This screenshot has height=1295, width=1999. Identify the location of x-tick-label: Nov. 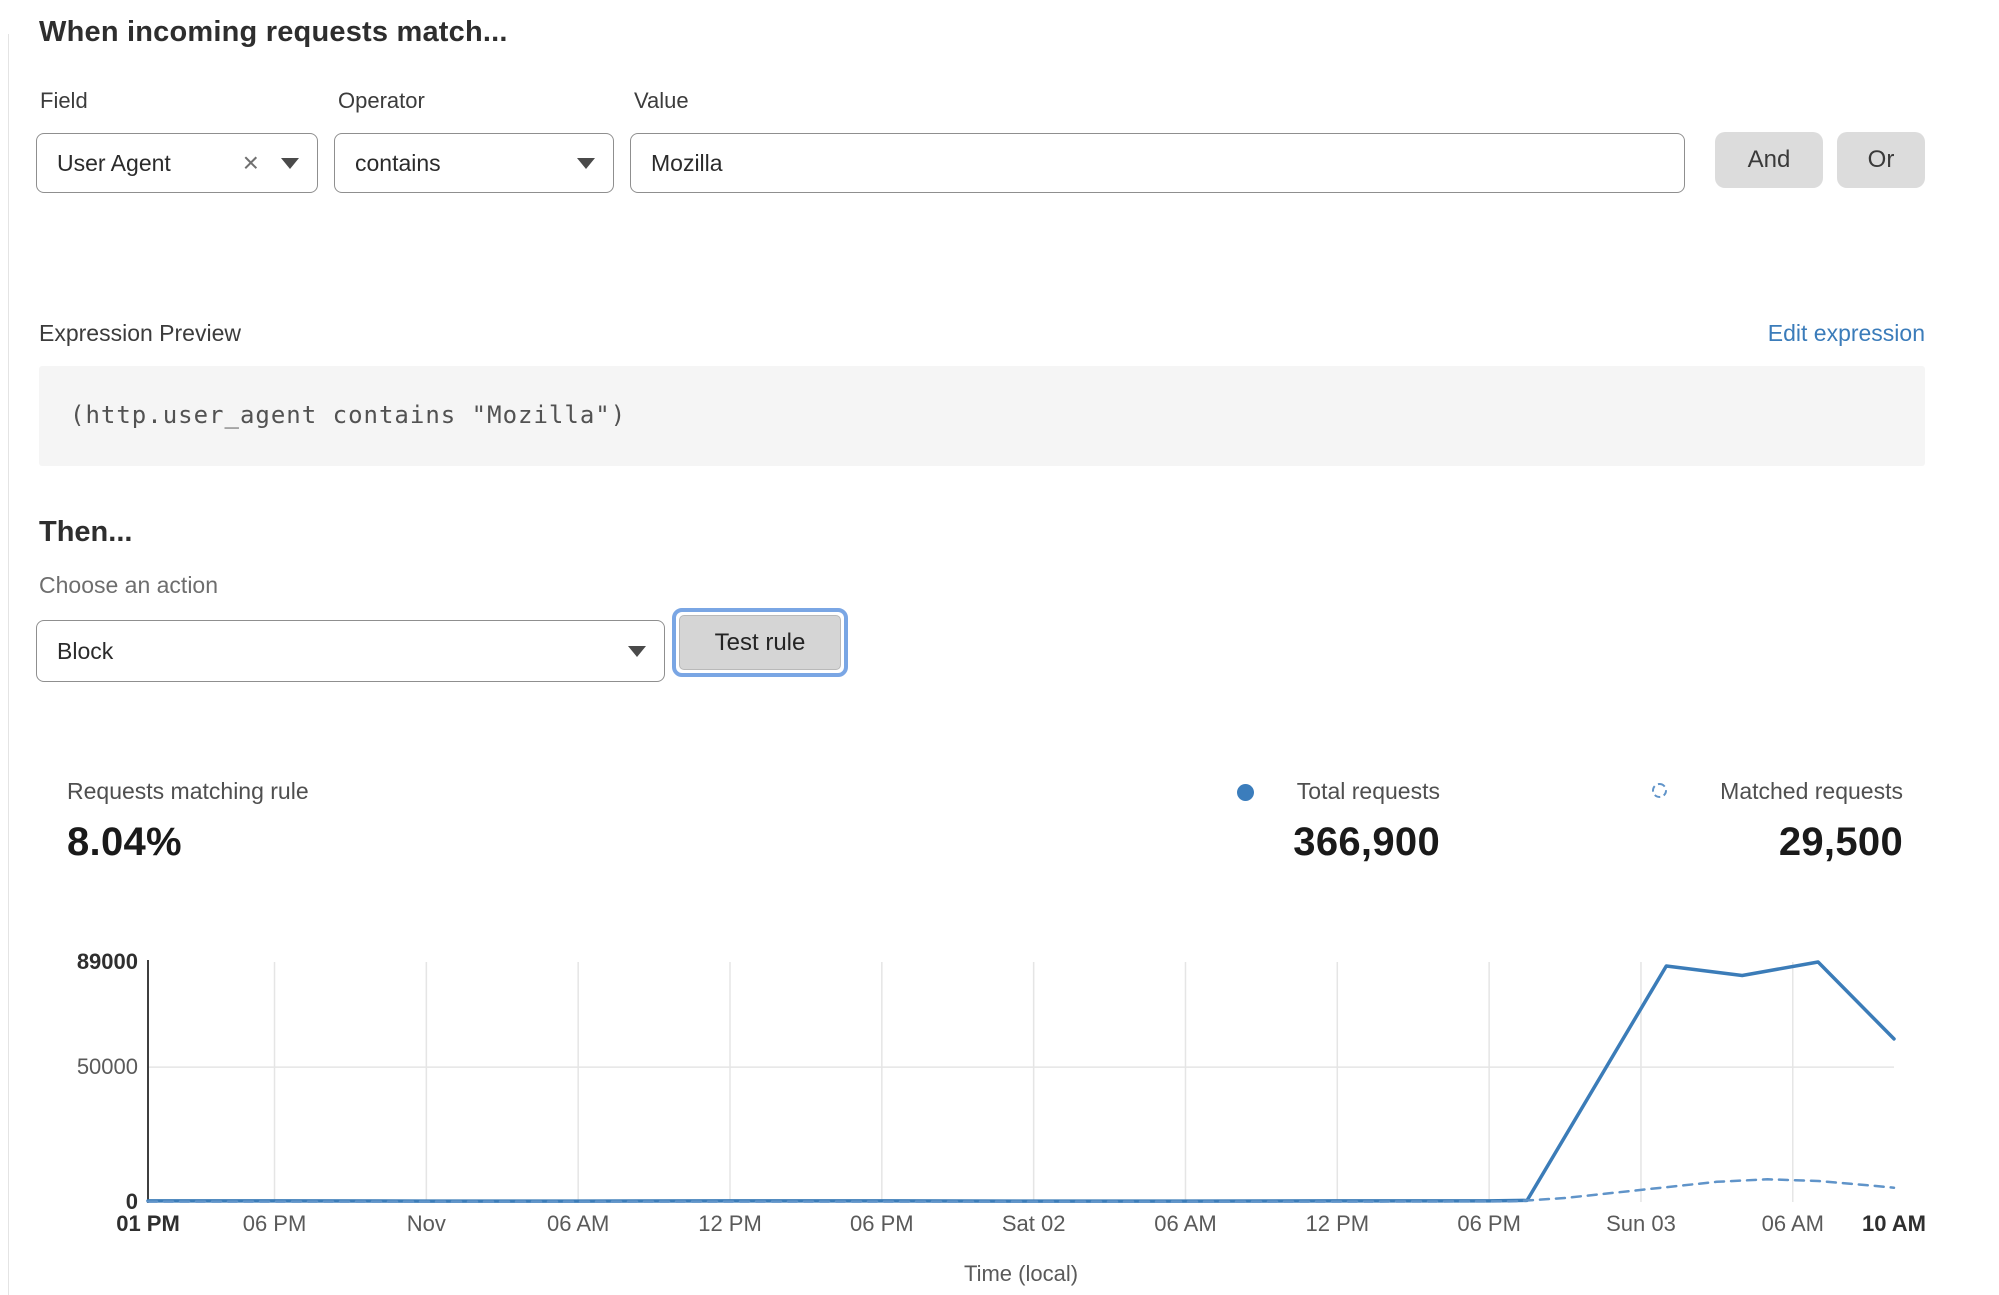
(426, 1223).